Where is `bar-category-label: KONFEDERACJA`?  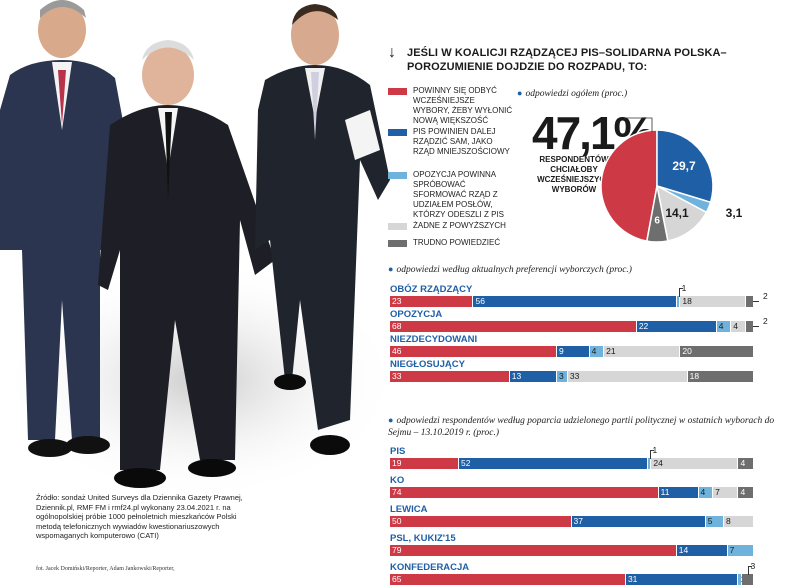
bar-category-label: KONFEDERACJA is located at coordinates (430, 567).